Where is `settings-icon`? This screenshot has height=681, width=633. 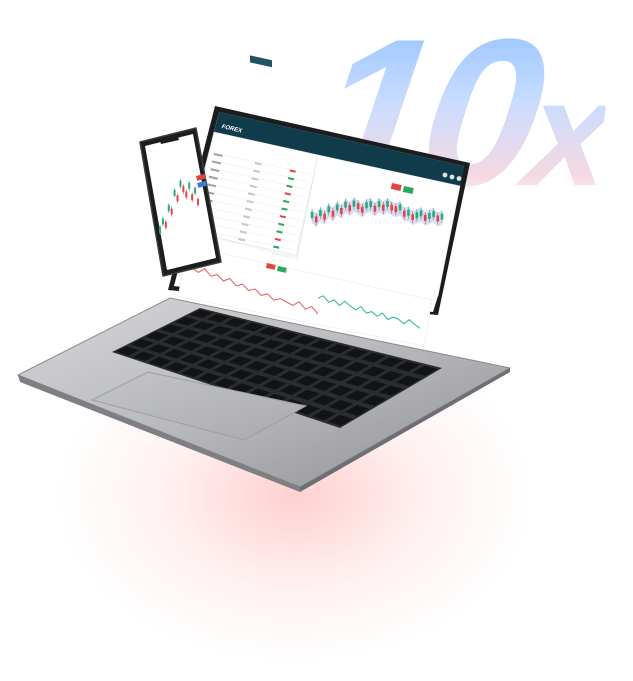
settings-icon is located at coordinates (452, 177).